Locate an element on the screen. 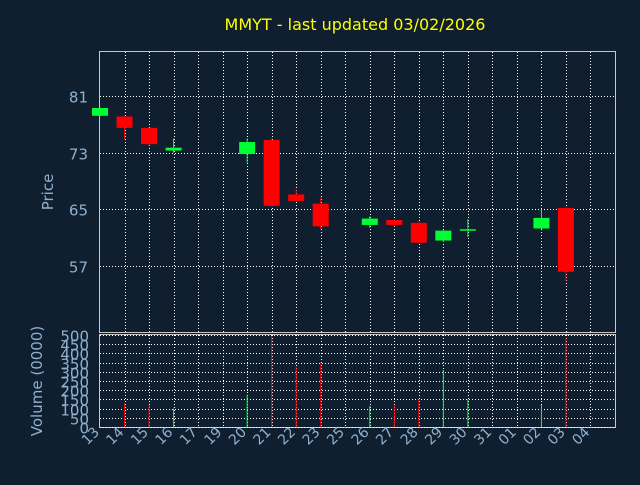 The height and width of the screenshot is (485, 640). volume-y-tick-label: 450 is located at coordinates (74, 346).